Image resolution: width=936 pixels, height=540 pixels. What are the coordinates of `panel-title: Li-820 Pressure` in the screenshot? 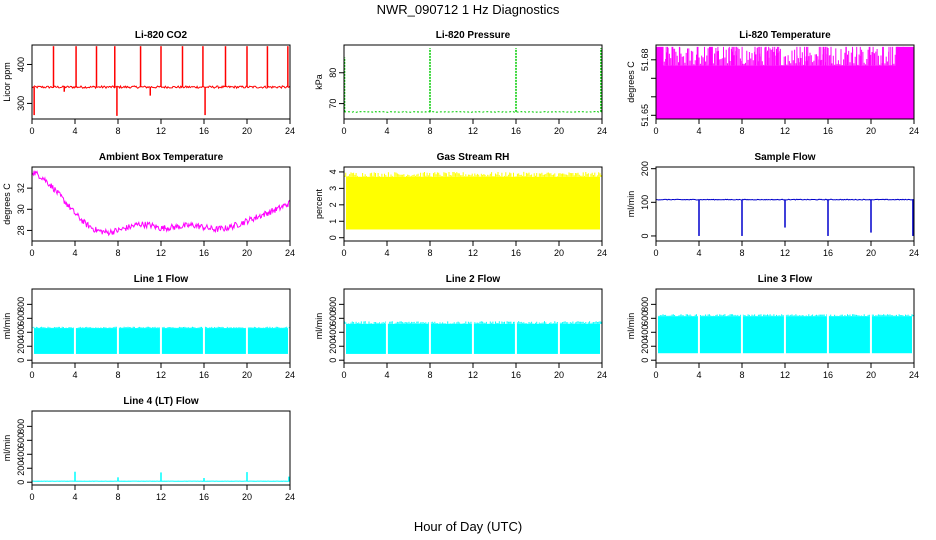 It's located at (473, 35).